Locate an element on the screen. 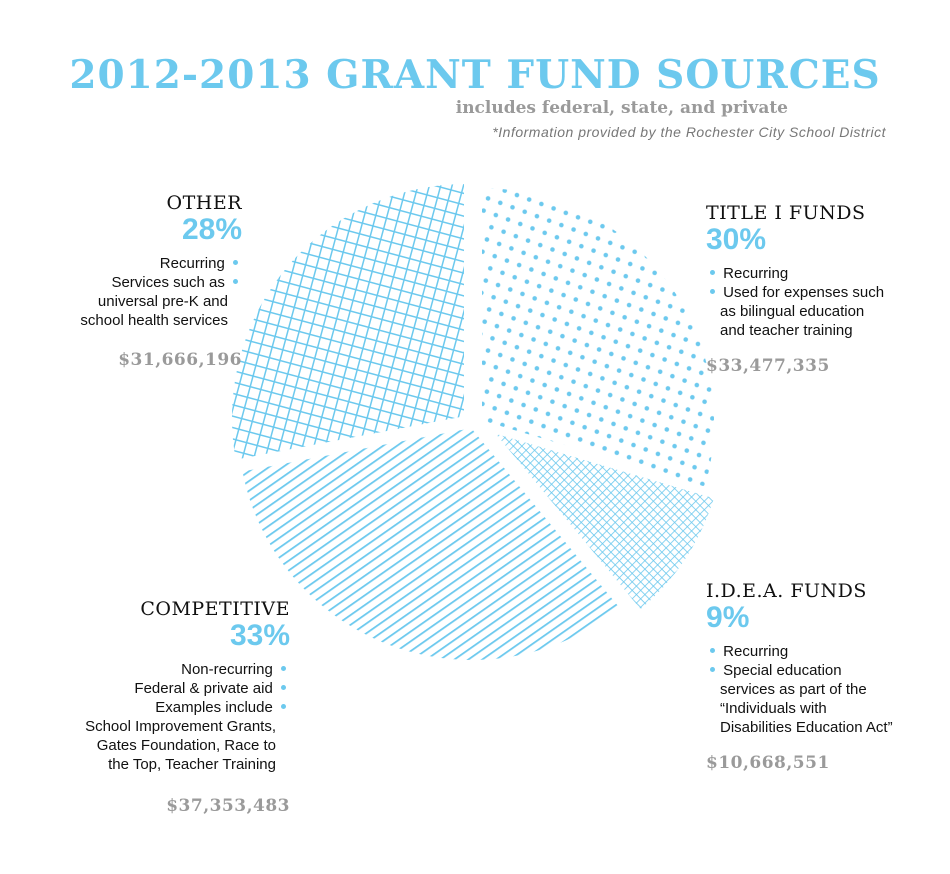  chart-subtitle: includes federal, state, and private is located at coordinates (621, 108).